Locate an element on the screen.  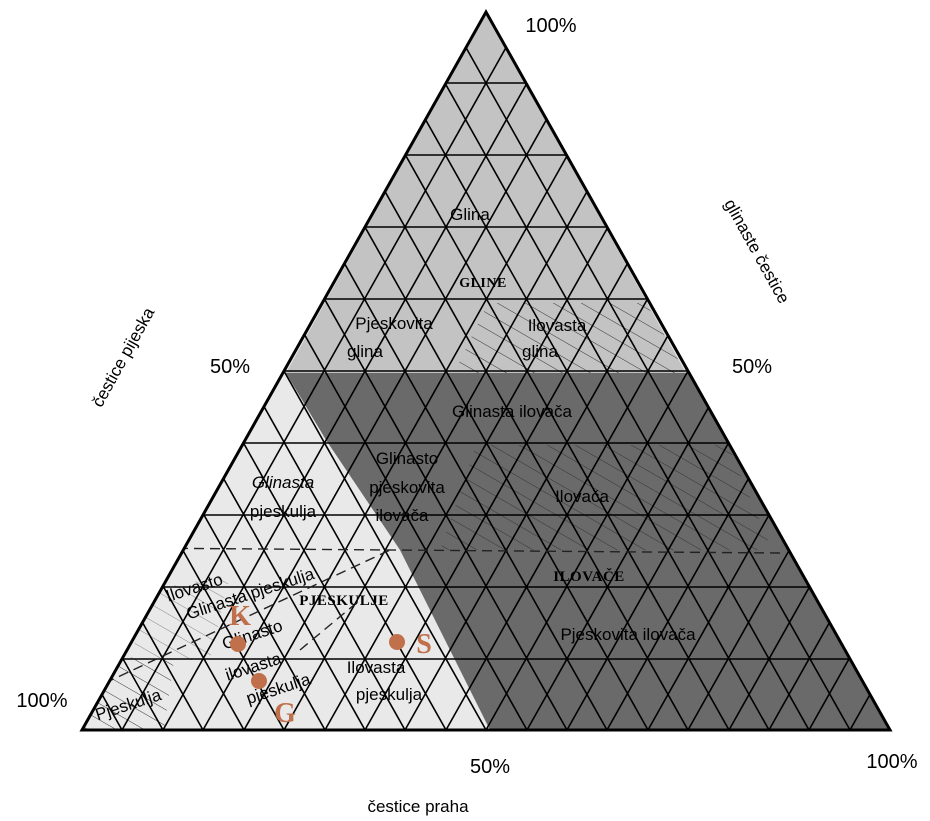
hatch-ilovaca is located at coordinates (606, 497).